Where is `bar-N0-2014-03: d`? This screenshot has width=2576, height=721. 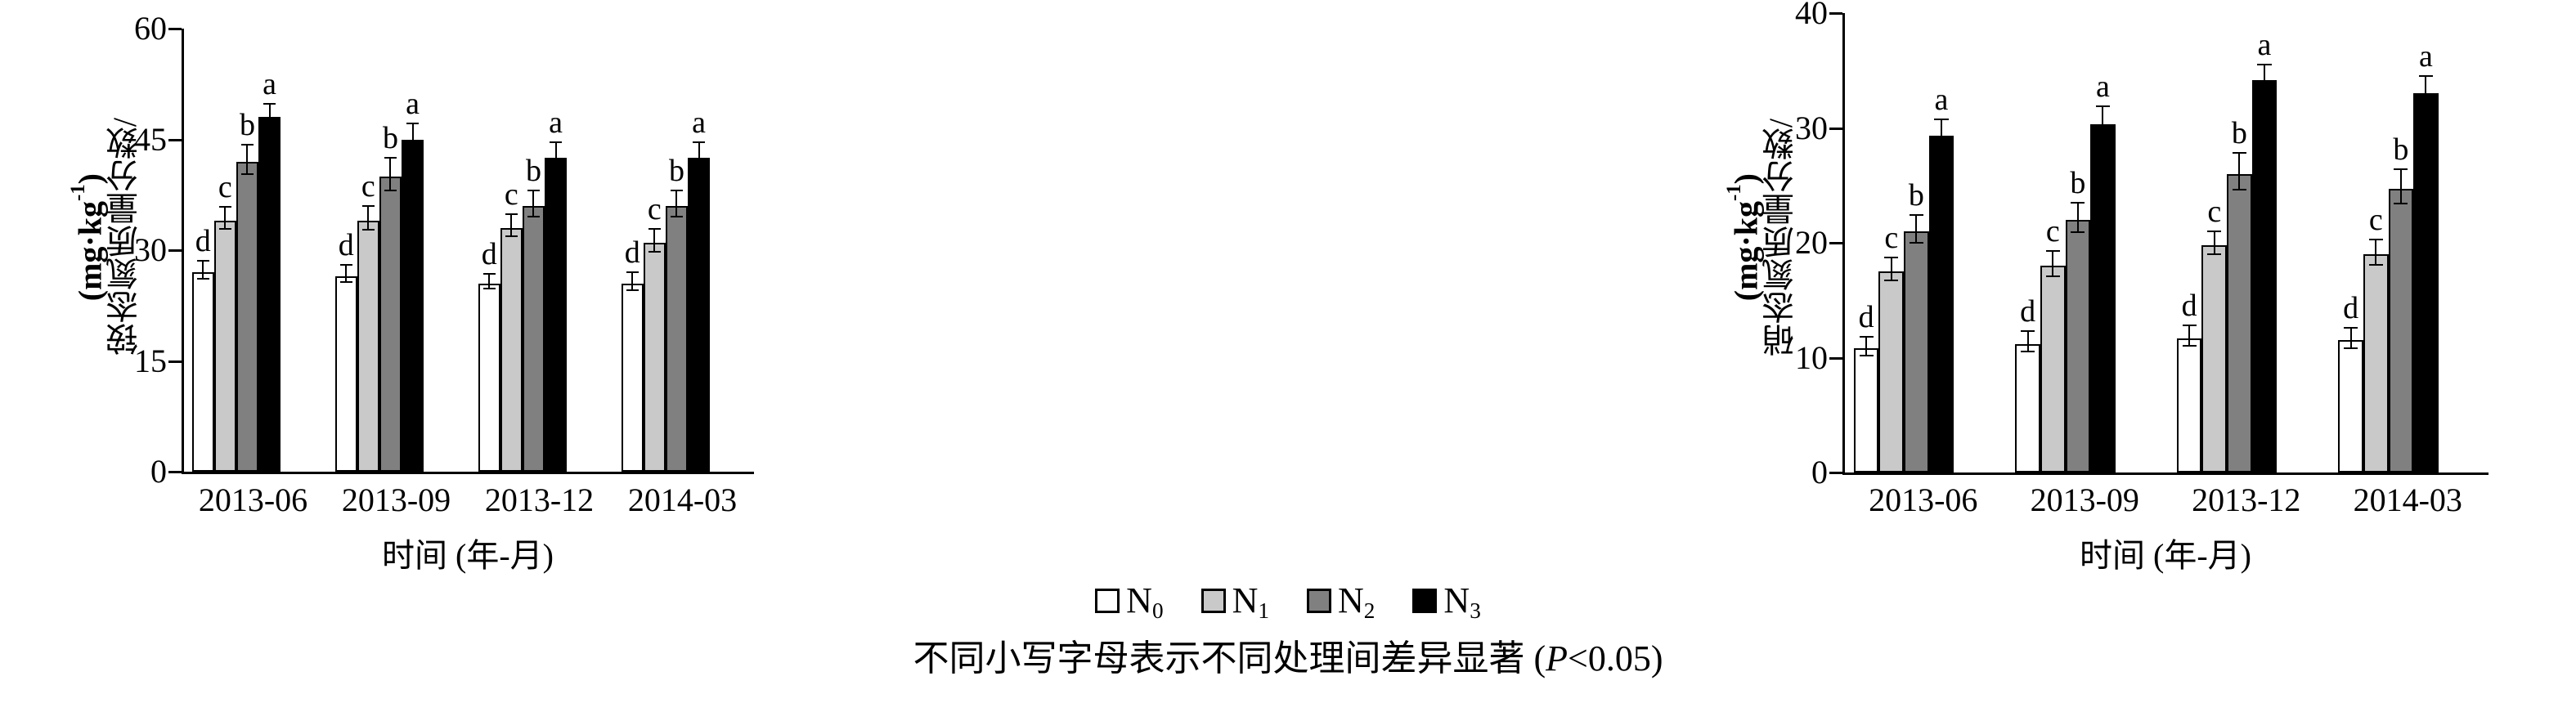
bar-N0-2014-03: d is located at coordinates (632, 354).